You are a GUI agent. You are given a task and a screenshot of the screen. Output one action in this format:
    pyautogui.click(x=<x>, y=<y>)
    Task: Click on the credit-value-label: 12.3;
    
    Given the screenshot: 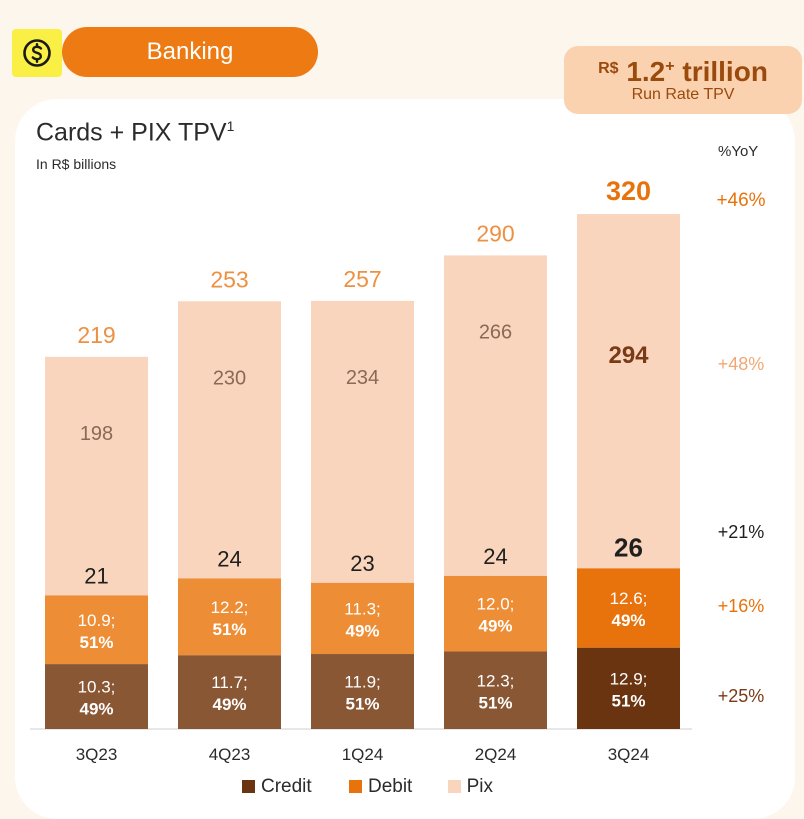 What is the action you would take?
    pyautogui.click(x=496, y=680)
    